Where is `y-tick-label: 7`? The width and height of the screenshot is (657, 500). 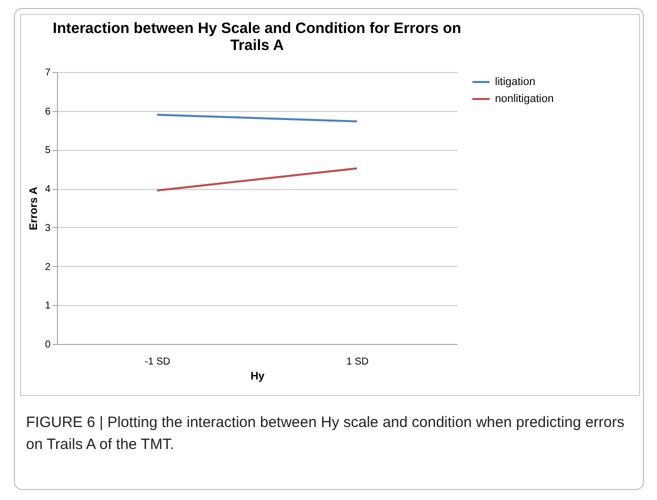 y-tick-label: 7 is located at coordinates (47, 73).